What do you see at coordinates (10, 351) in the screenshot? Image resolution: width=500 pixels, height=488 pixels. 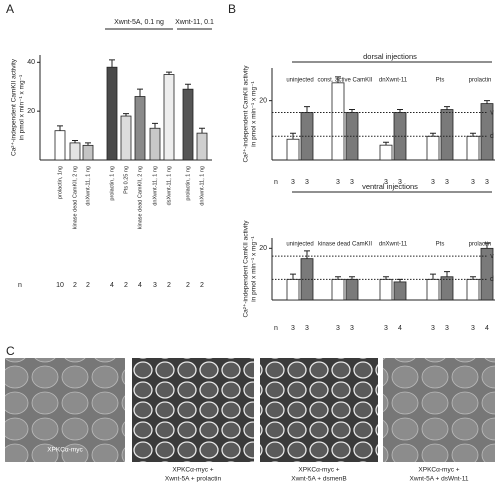 I see `panel-letter: C` at bounding box center [10, 351].